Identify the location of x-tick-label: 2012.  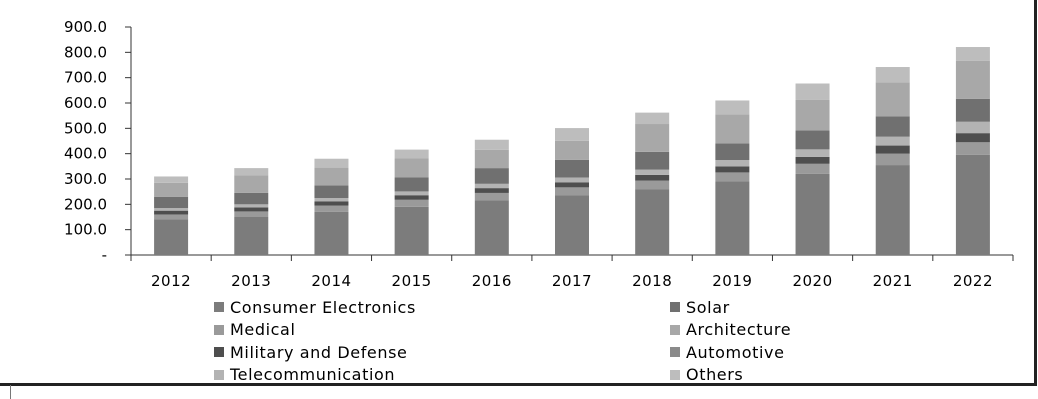
(171, 281).